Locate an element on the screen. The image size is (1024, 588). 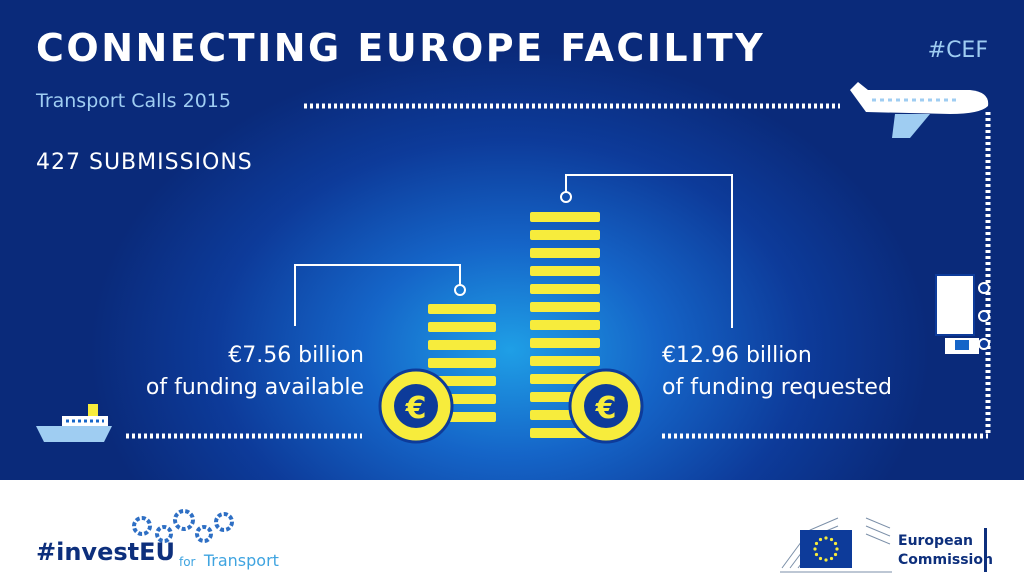
airplane-icon is located at coordinates (919, 110).